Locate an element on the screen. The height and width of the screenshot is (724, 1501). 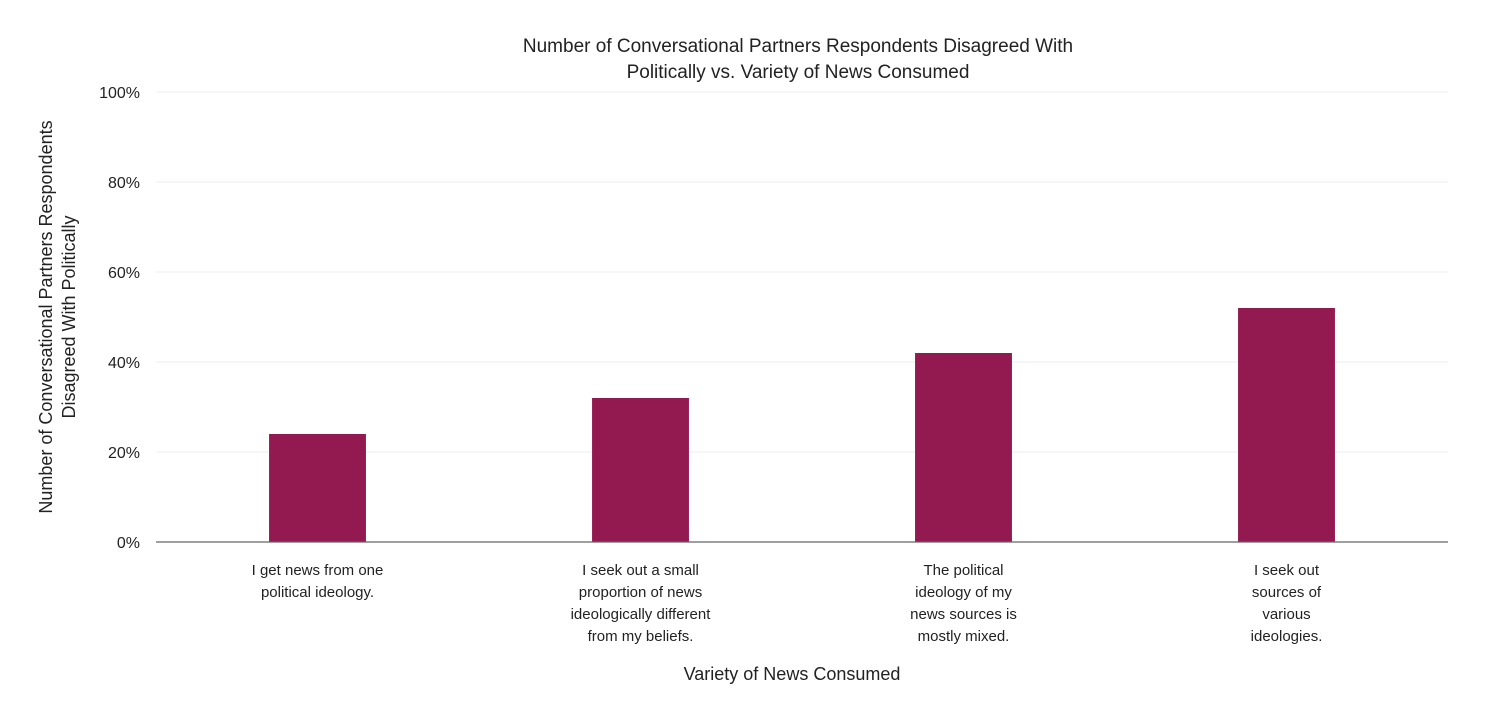
y-tick-label: 20% is located at coordinates (124, 453).